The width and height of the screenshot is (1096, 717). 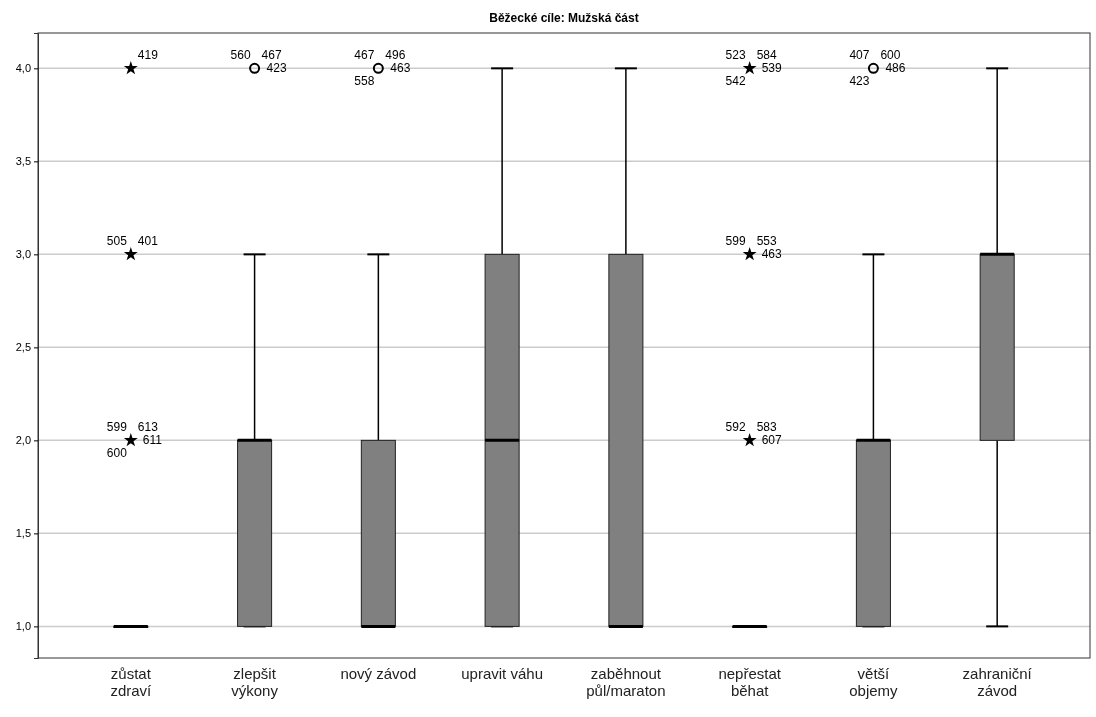 I want to click on annotation: 584, so click(x=766, y=55).